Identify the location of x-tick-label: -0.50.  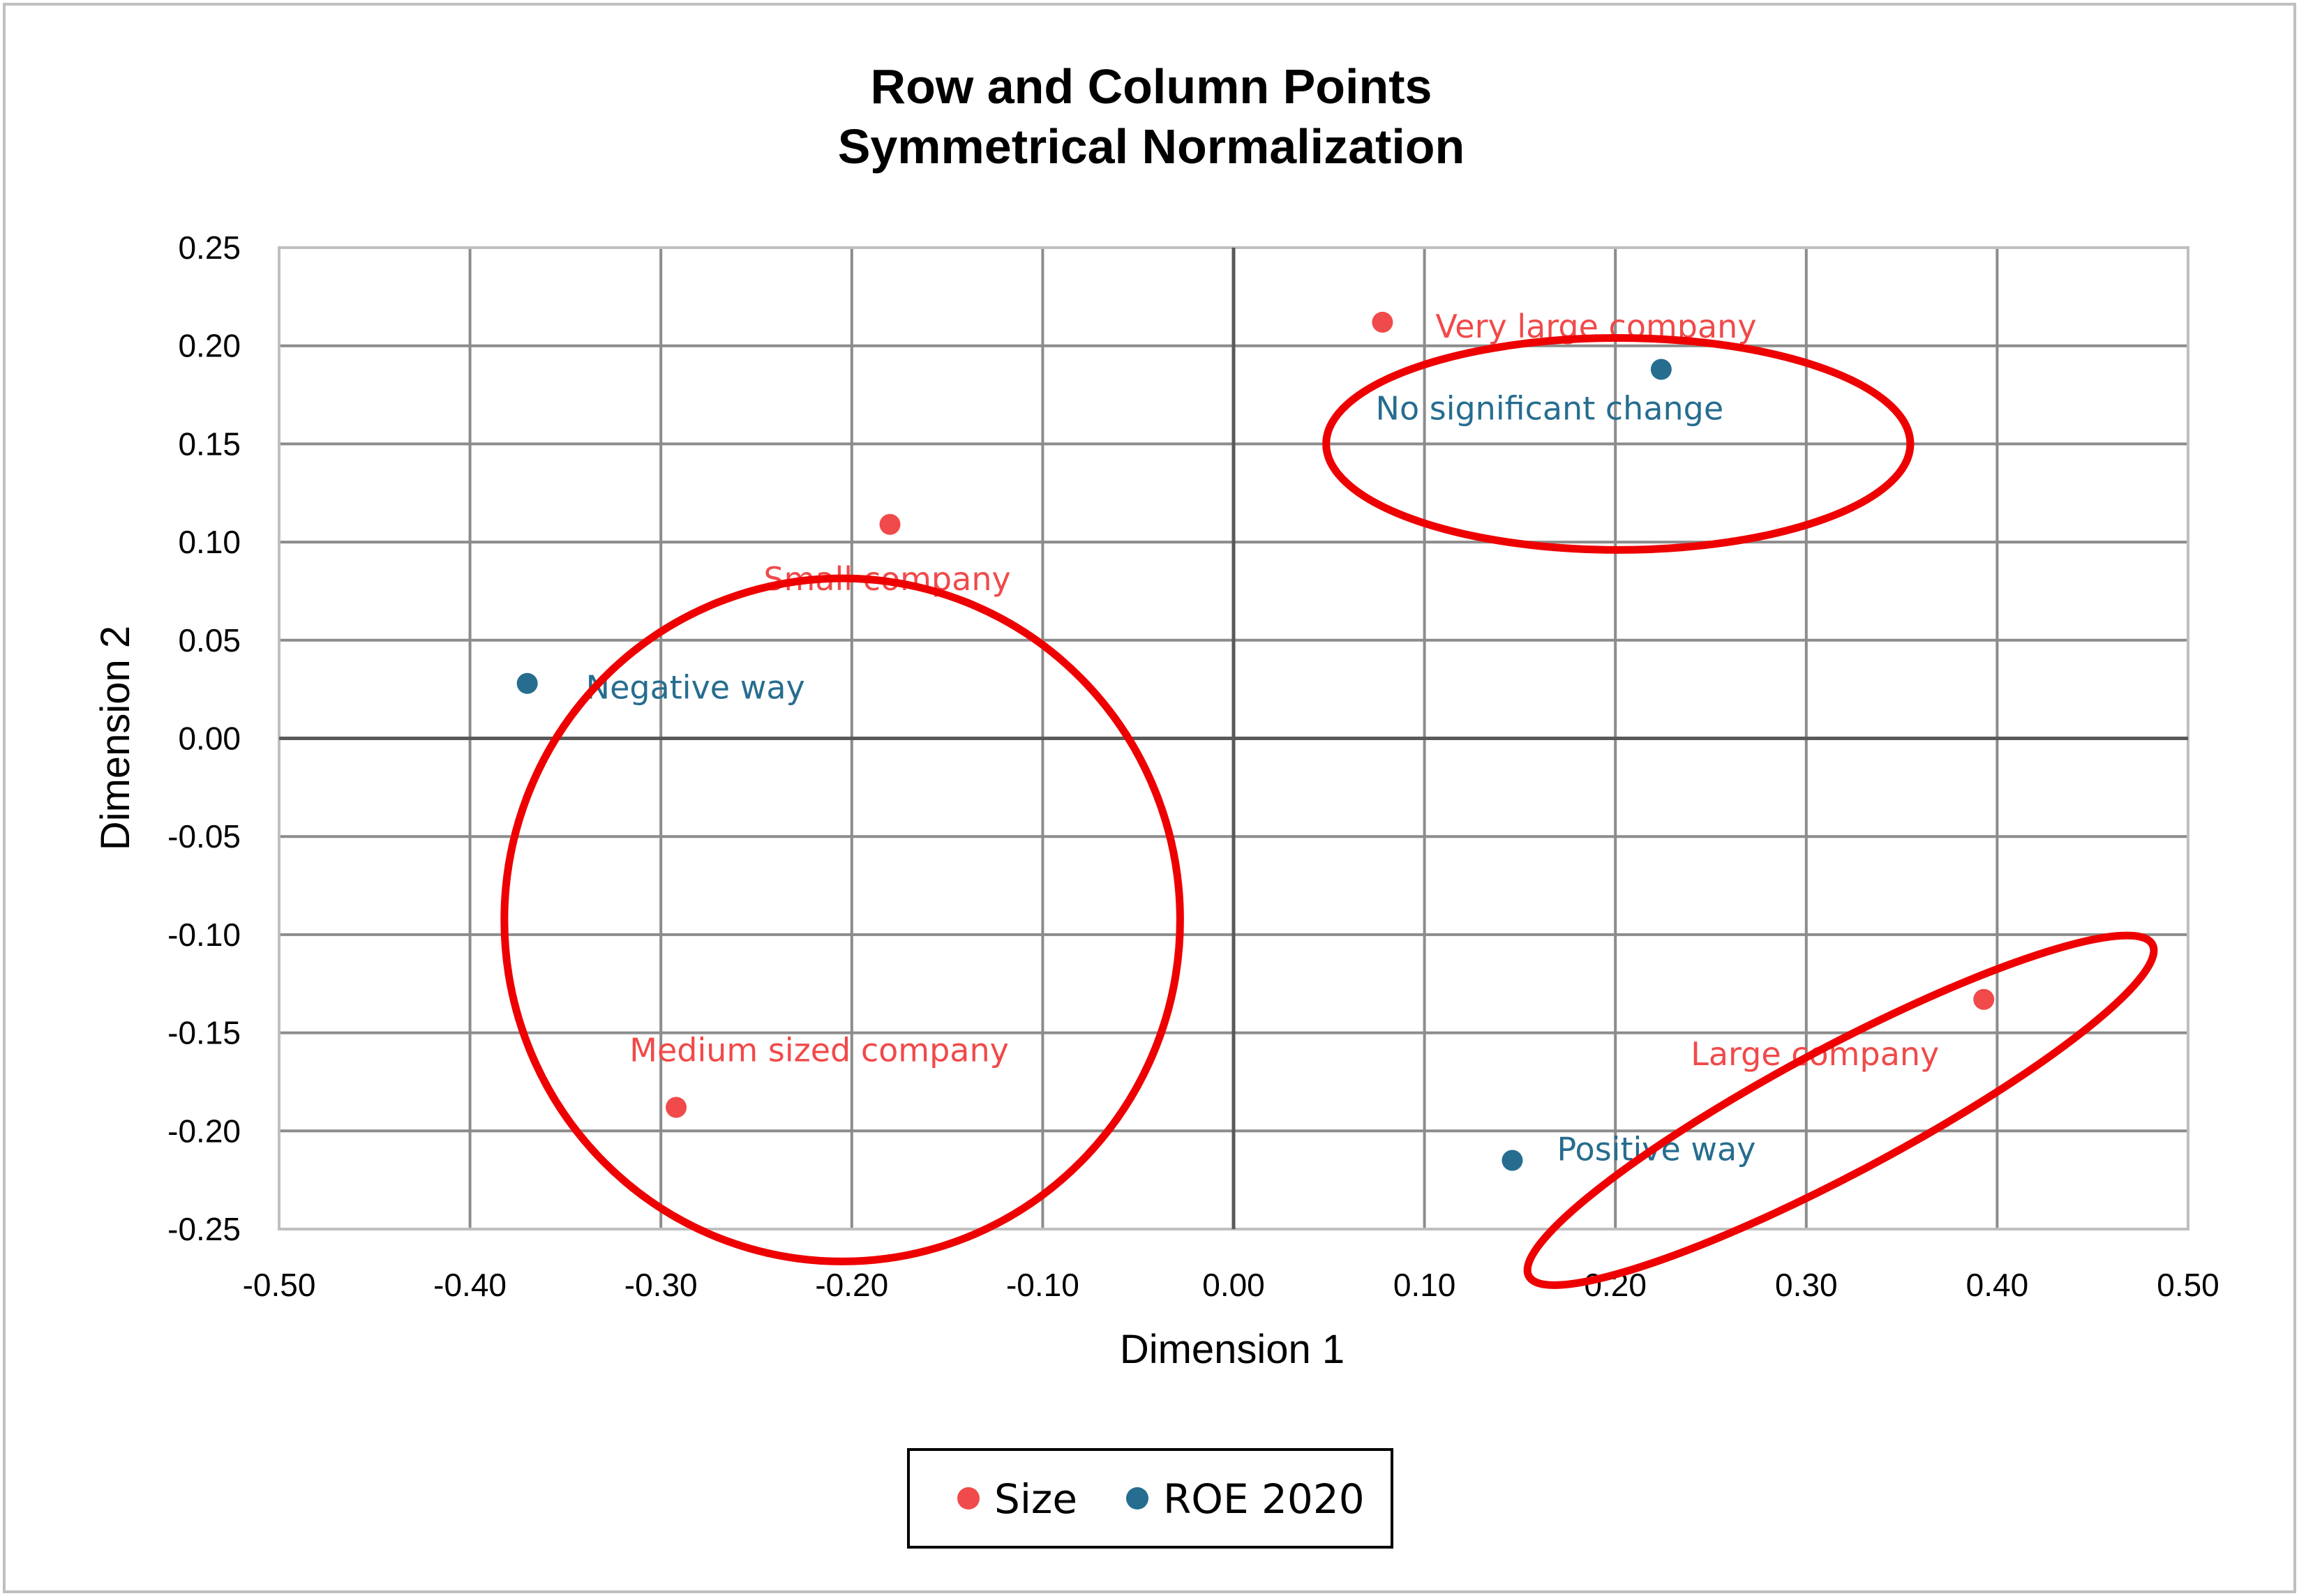
(279, 1285).